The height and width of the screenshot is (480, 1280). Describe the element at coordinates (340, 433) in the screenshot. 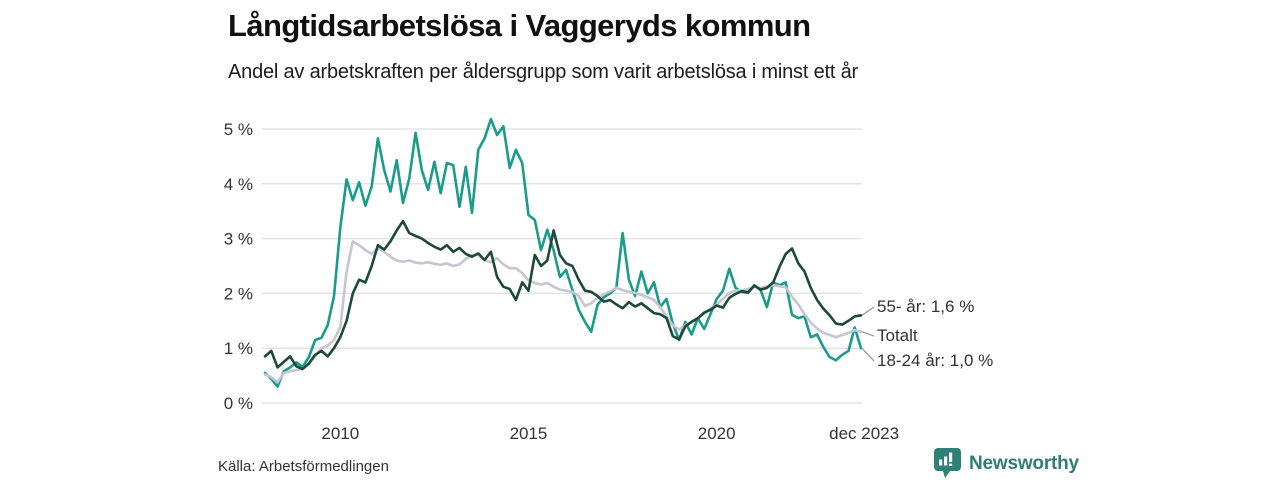

I see `x-tick-label: 2010` at that location.